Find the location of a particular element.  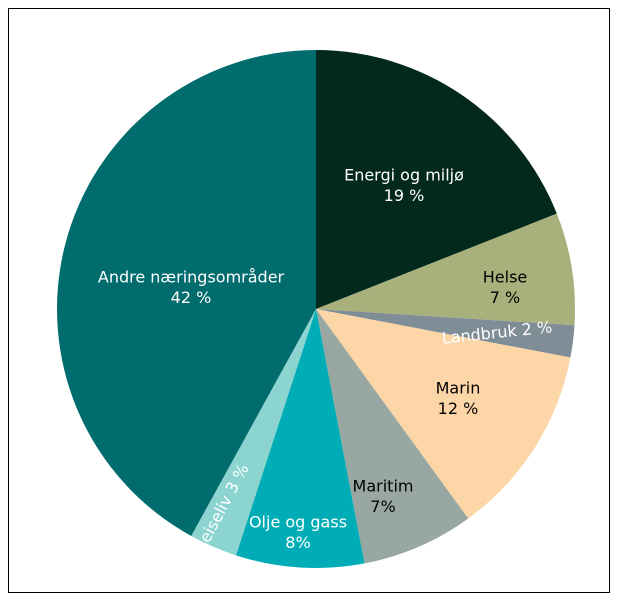

value-label: 2 % is located at coordinates (537, 328).